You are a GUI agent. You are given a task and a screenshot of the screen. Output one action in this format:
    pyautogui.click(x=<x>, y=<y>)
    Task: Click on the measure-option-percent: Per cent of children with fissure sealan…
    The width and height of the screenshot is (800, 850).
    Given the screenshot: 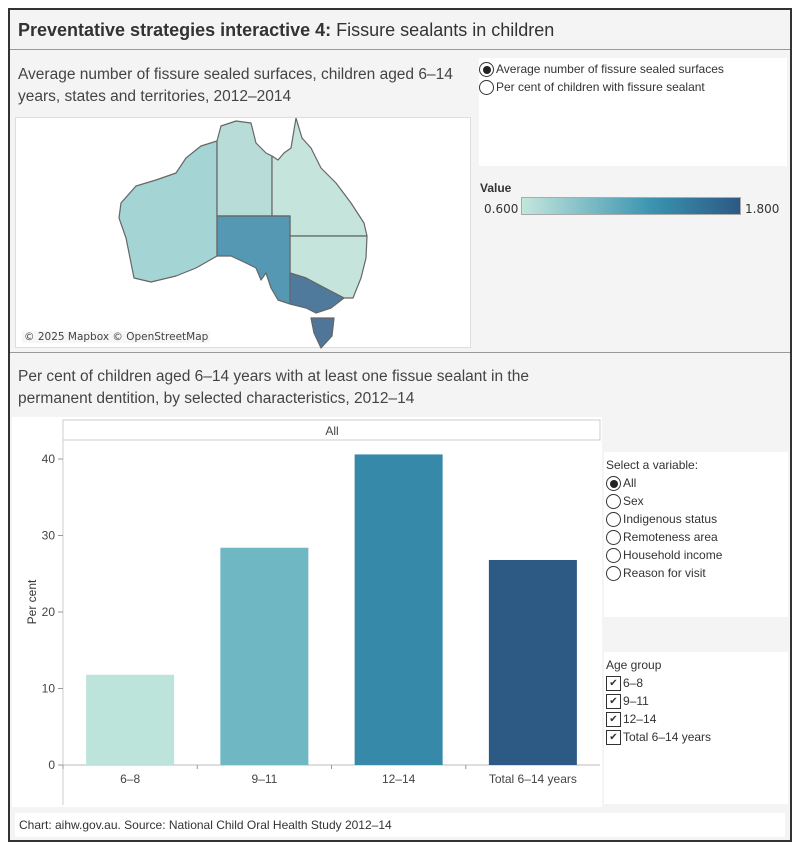 What is the action you would take?
    pyautogui.click(x=633, y=87)
    